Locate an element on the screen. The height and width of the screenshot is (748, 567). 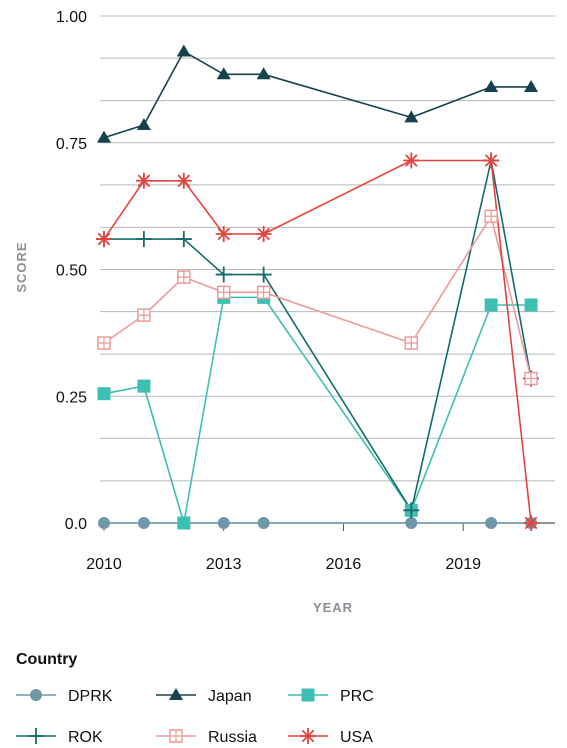
y-axis-ticks: 0.0 0.25 0.50 0.75 1.00 is located at coordinates (71, 271).